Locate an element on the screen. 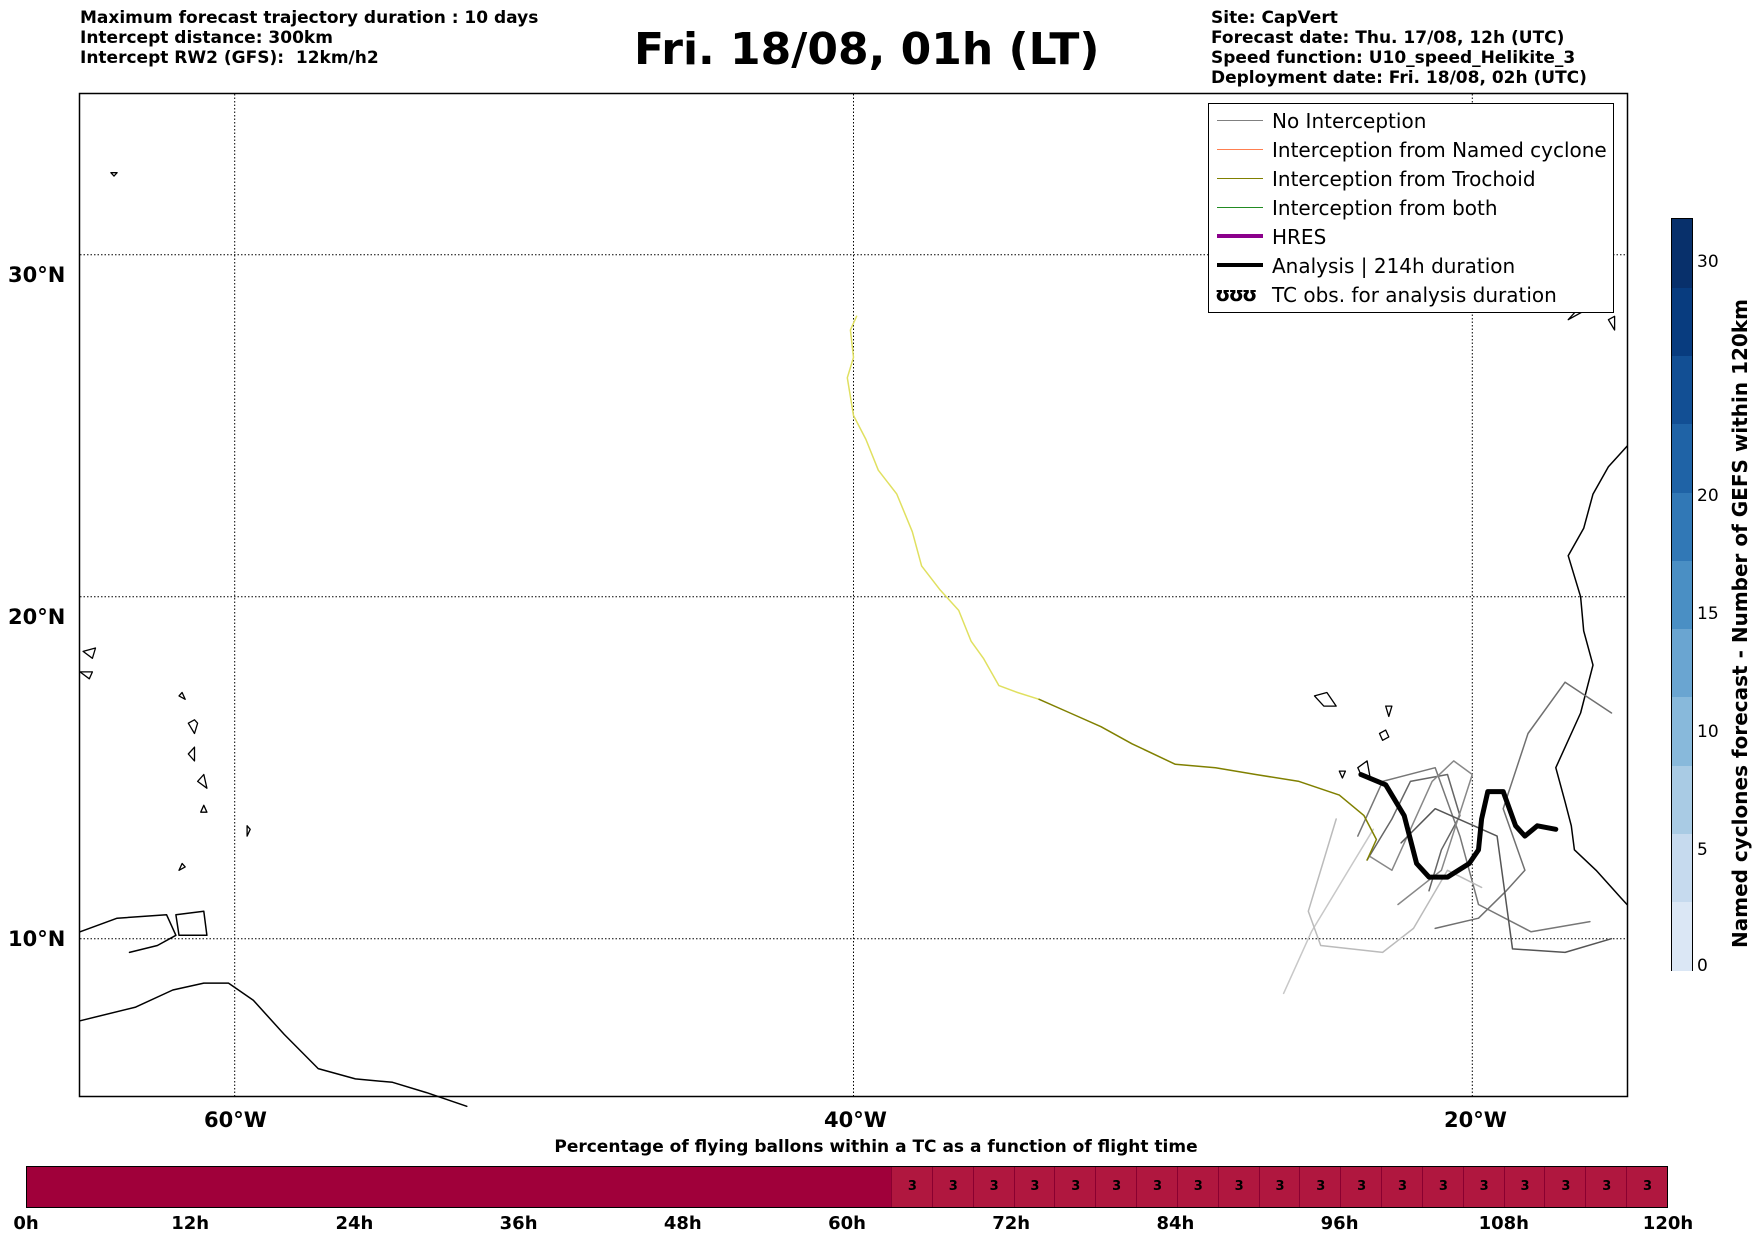 The image size is (1752, 1241). speed-function-line: Speed function: U10_speed_Helikite_3 is located at coordinates (1393, 58).